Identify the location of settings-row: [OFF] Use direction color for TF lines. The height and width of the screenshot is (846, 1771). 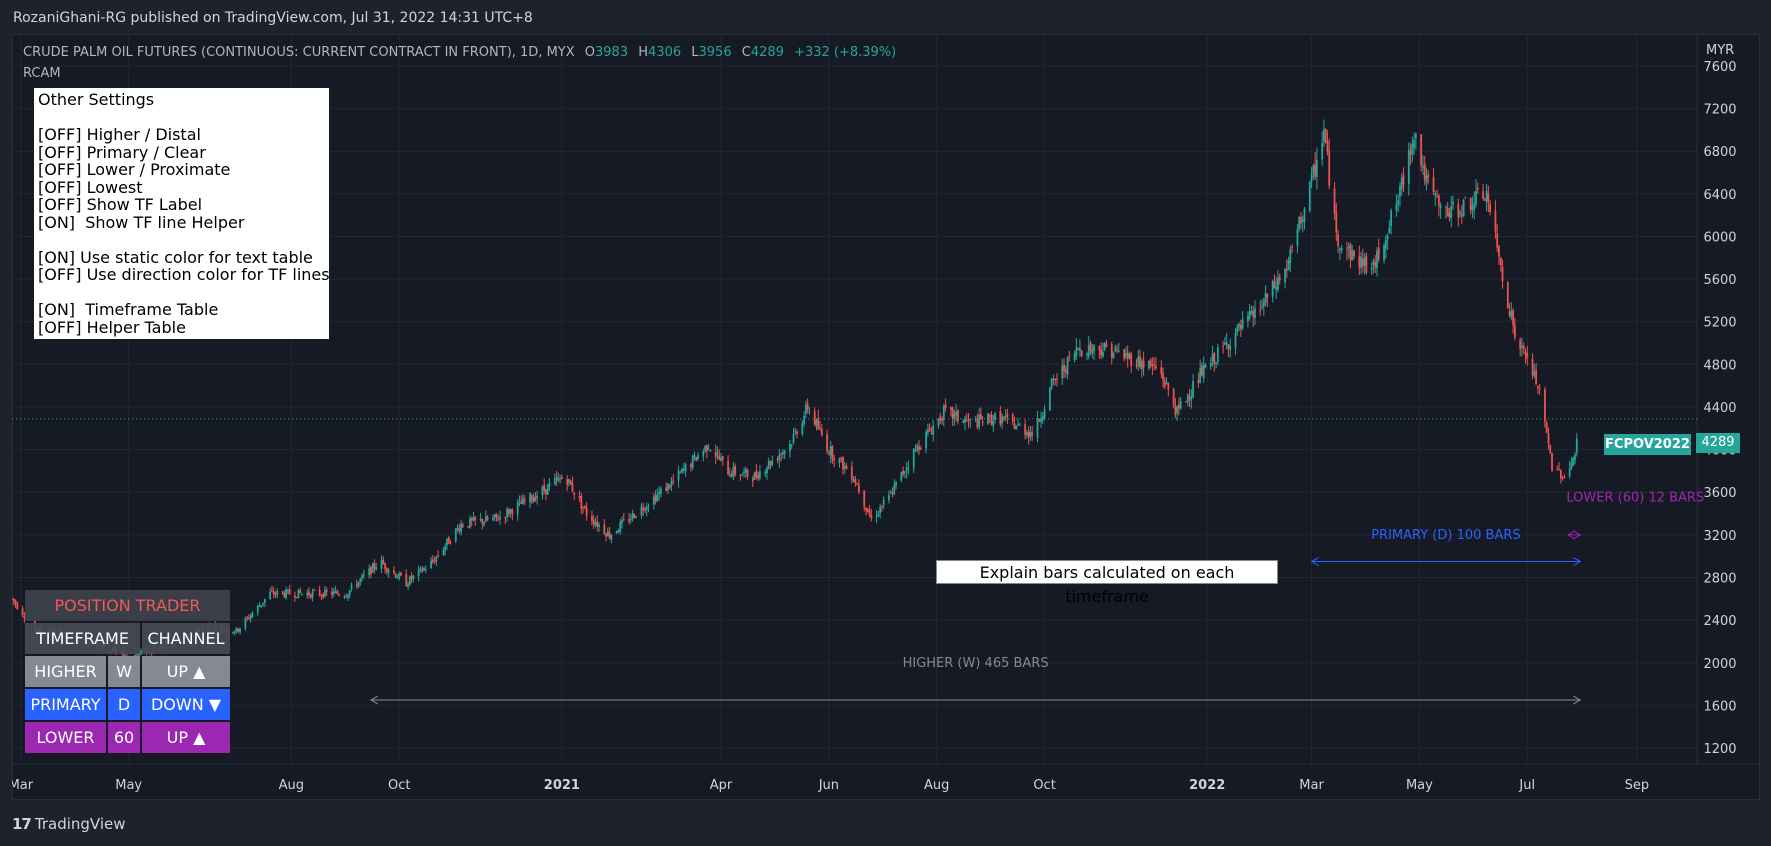
(184, 274).